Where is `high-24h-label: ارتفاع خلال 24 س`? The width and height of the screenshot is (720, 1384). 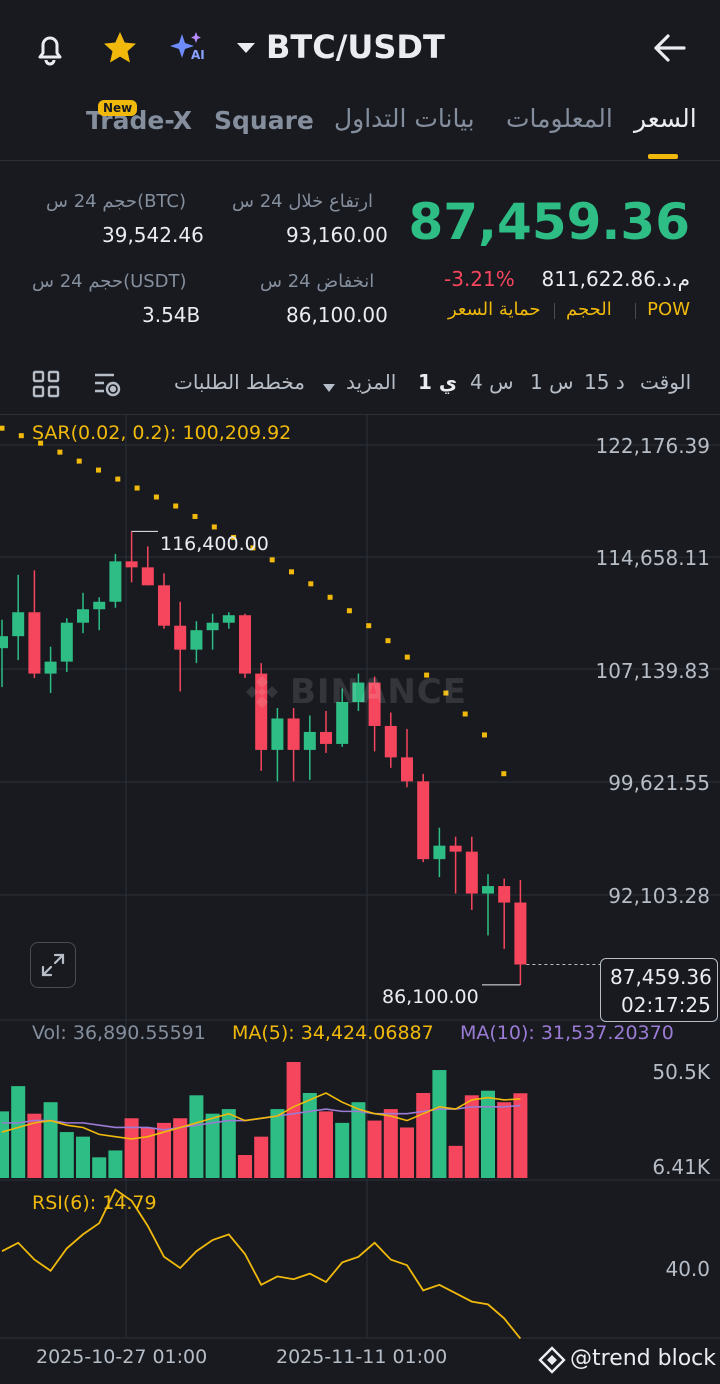 high-24h-label: ارتفاع خلال 24 س is located at coordinates (303, 201).